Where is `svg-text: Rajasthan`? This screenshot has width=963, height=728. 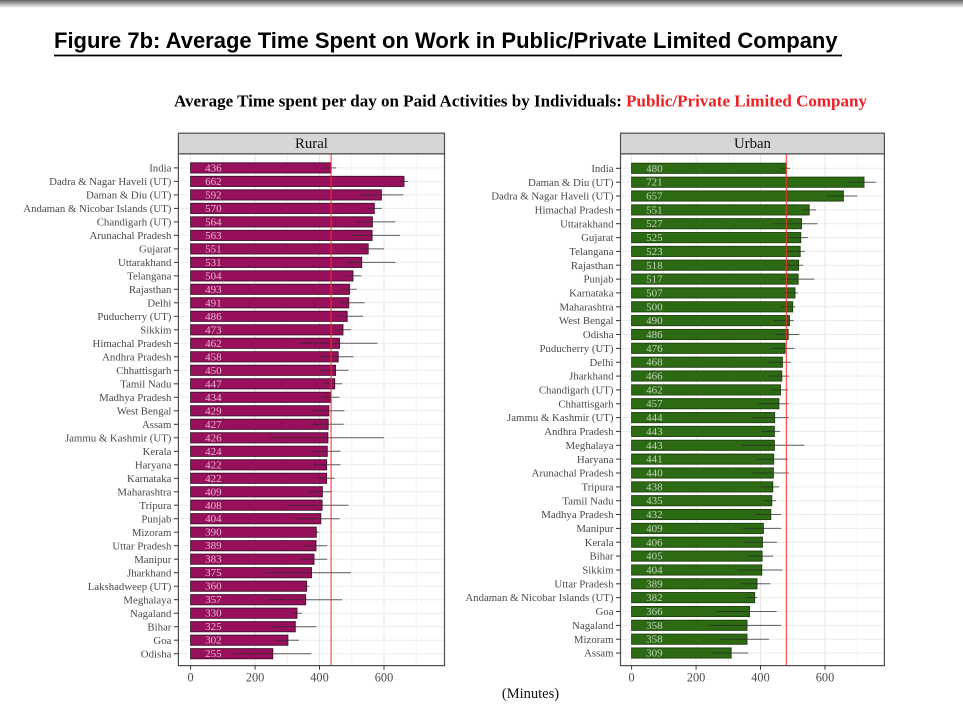 svg-text: Rajasthan is located at coordinates (150, 290).